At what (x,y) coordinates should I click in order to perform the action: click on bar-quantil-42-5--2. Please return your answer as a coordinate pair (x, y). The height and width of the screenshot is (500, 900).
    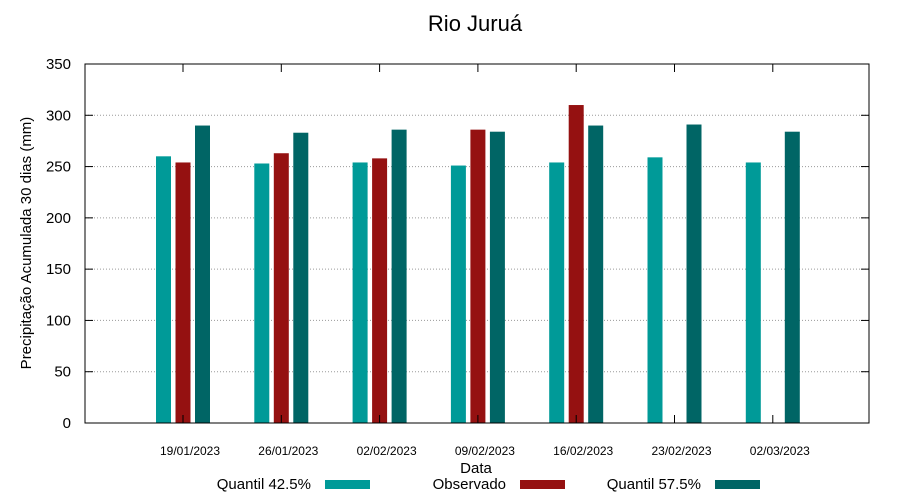
    Looking at the image, I should click on (360, 292).